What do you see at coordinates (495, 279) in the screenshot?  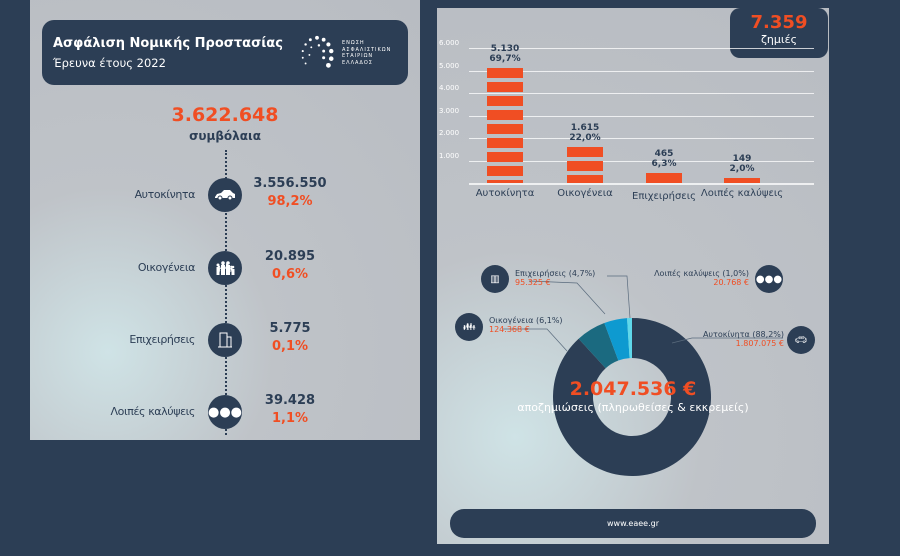 I see `building-icon: ▥` at bounding box center [495, 279].